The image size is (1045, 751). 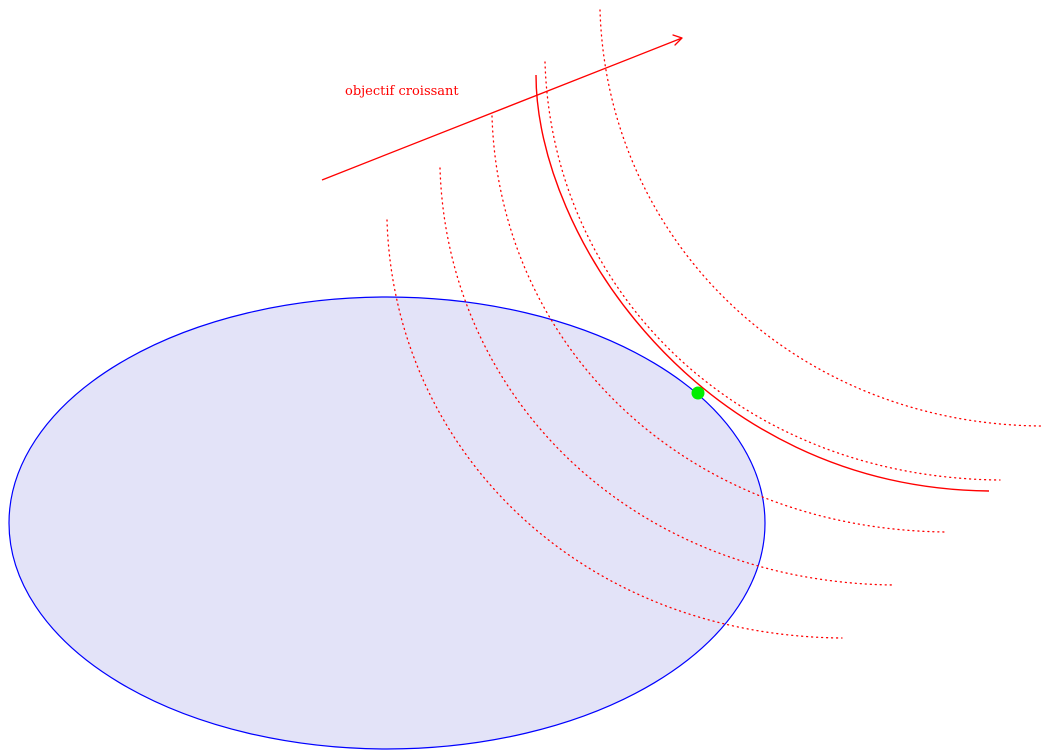 I want to click on arrow-shaft, so click(x=502, y=109).